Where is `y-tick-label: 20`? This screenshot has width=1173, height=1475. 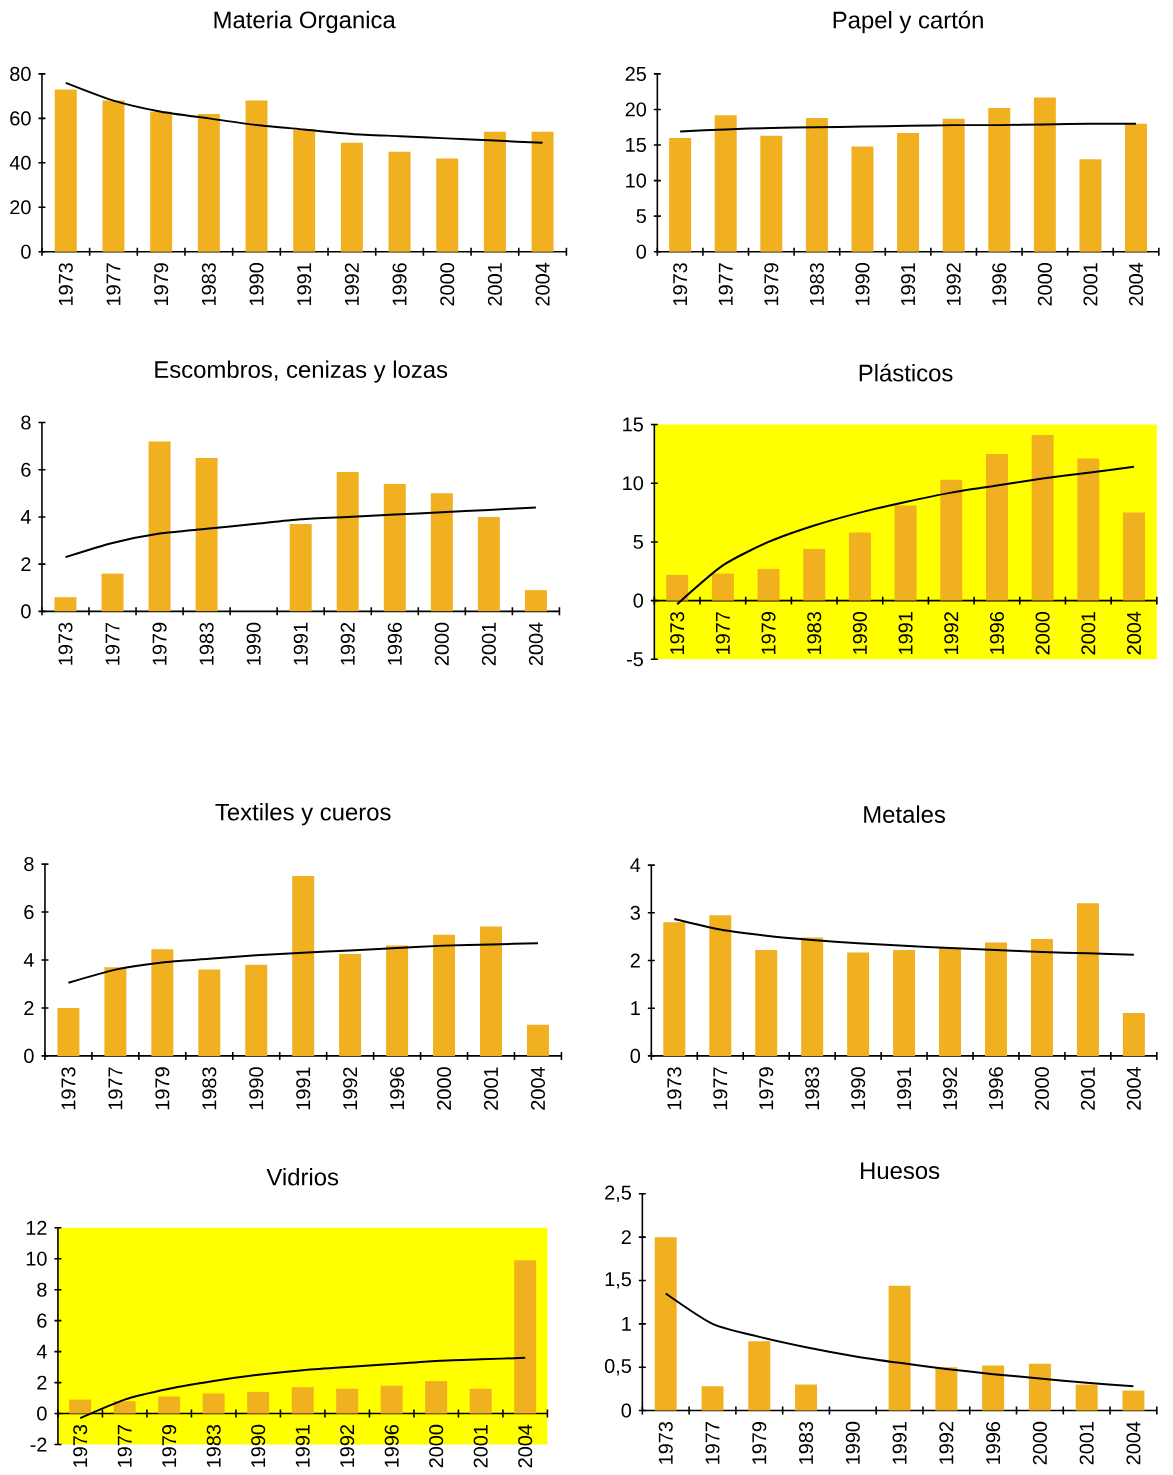 y-tick-label: 20 is located at coordinates (20, 207).